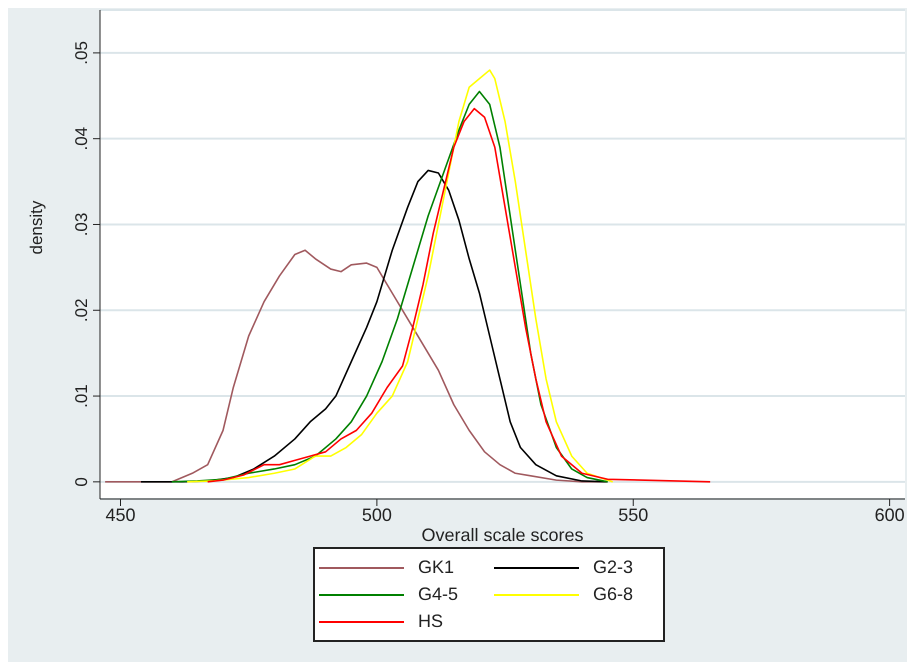  I want to click on y-tick-label: 0, so click(81, 482).